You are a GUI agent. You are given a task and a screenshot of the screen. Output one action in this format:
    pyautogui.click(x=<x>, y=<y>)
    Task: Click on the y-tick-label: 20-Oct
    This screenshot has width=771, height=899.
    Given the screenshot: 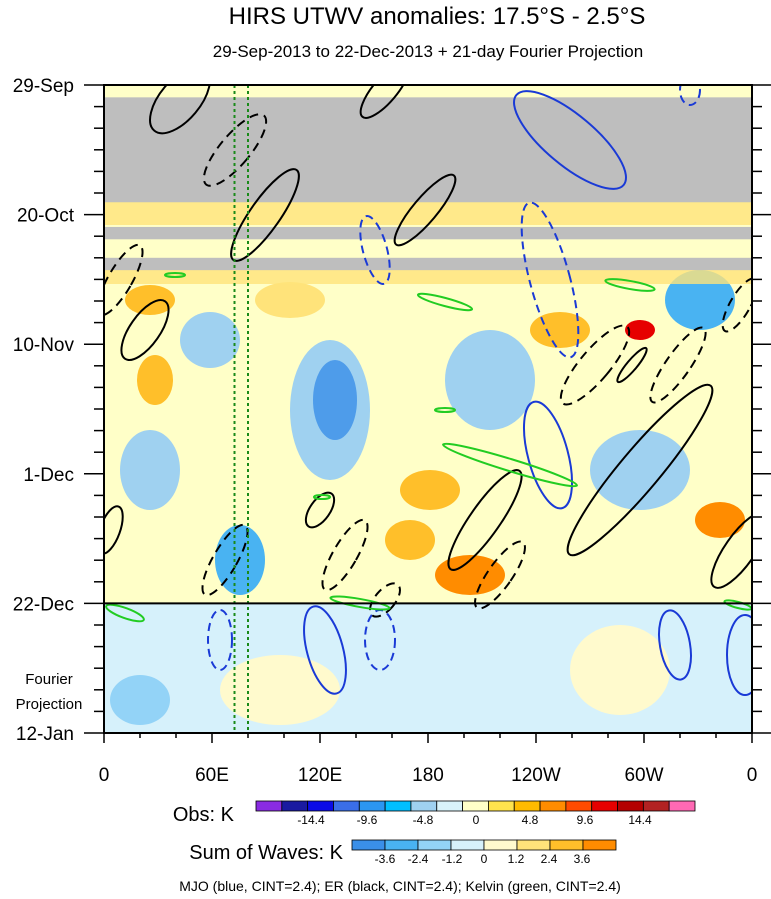 What is the action you would take?
    pyautogui.click(x=46, y=216)
    